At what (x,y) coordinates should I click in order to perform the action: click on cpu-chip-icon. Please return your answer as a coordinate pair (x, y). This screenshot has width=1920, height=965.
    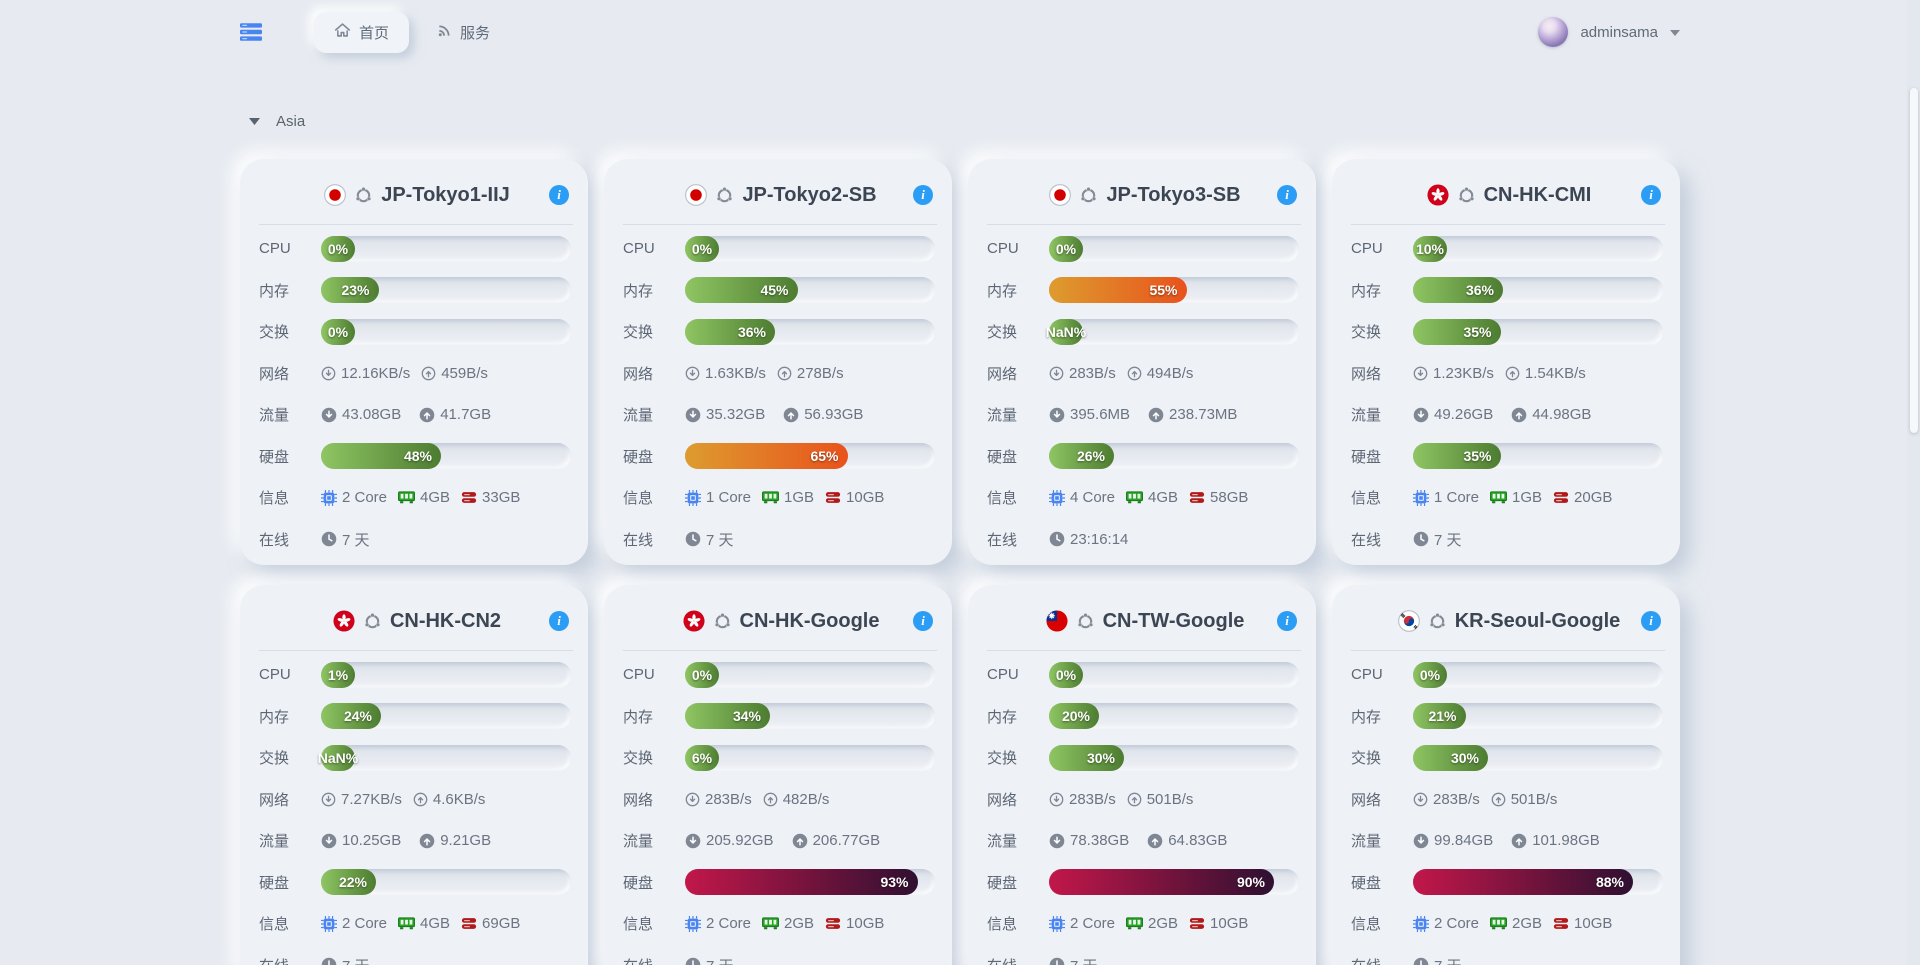
    Looking at the image, I should click on (329, 497).